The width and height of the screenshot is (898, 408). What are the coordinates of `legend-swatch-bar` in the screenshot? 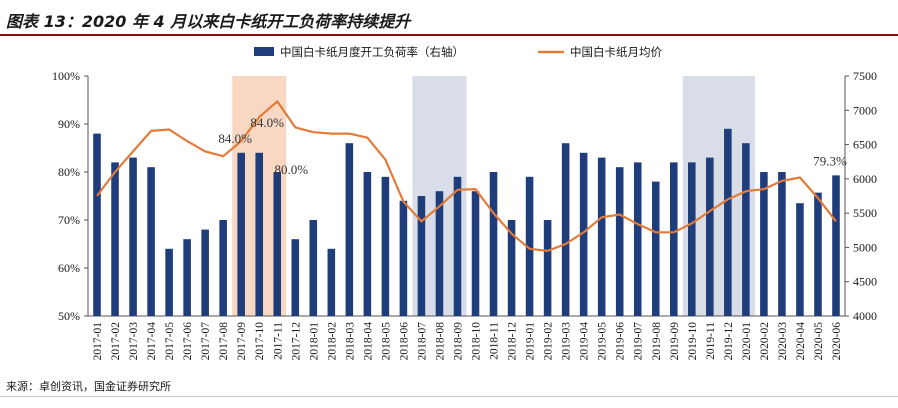 It's located at (264, 51).